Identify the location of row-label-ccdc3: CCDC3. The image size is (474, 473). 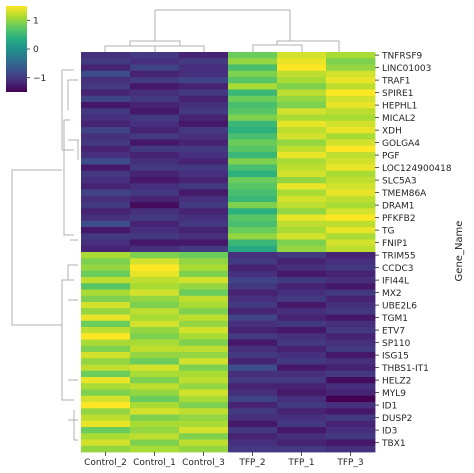
(398, 269).